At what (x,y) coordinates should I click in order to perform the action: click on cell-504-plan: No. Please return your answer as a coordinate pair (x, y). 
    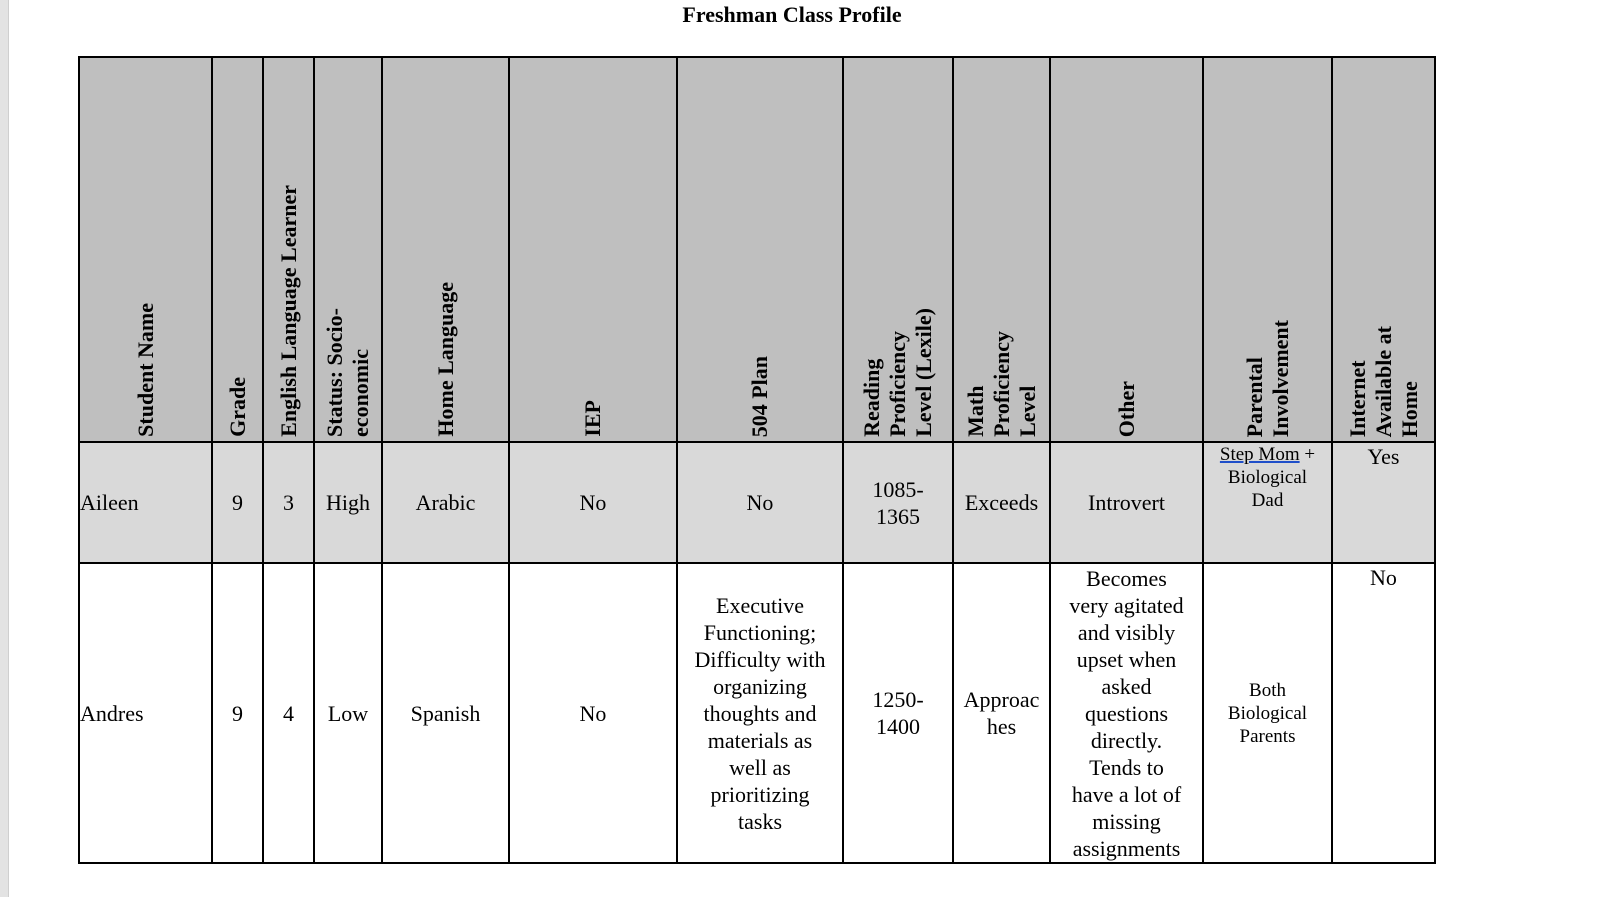
    Looking at the image, I should click on (760, 502).